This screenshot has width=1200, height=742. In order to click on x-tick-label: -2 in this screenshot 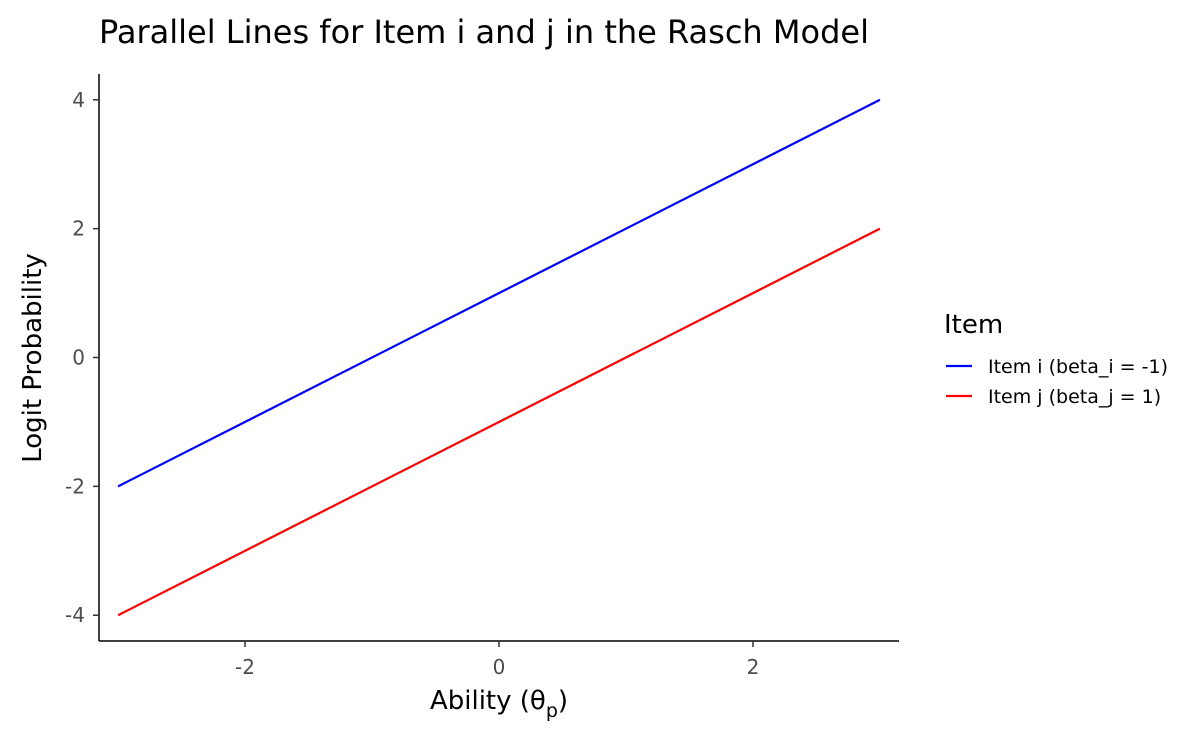, I will do `click(245, 667)`.